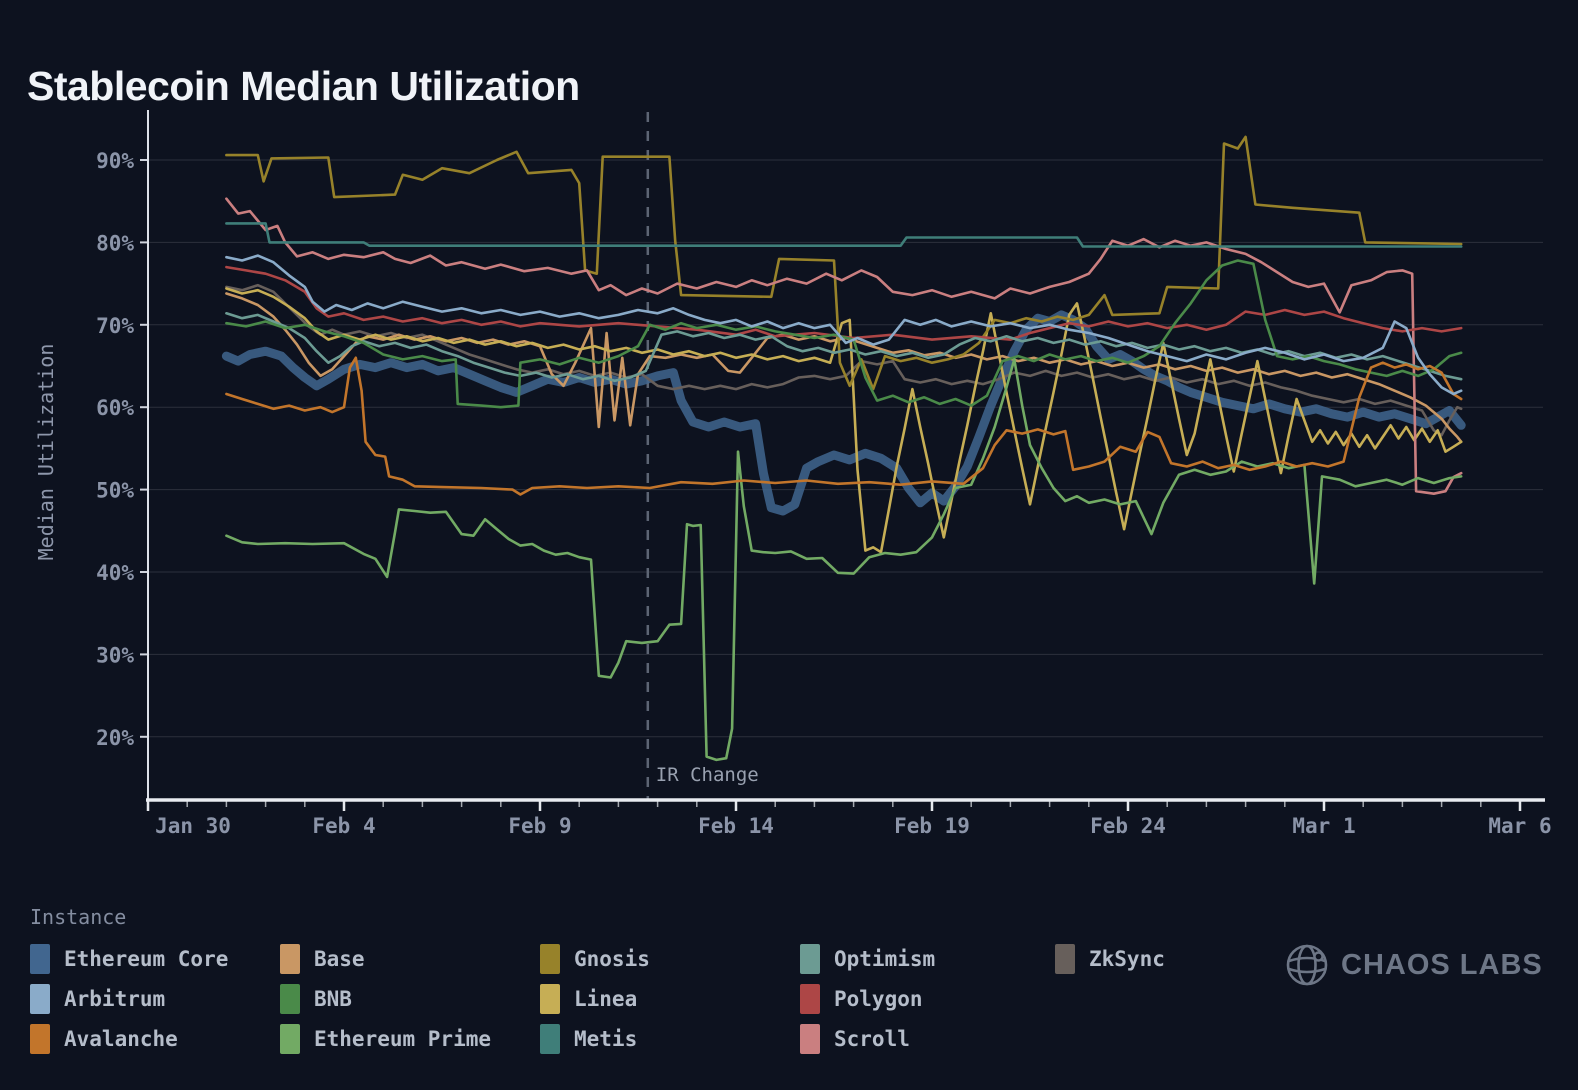 Image resolution: width=1578 pixels, height=1090 pixels. What do you see at coordinates (606, 1039) in the screenshot?
I see `legend-label: Metis` at bounding box center [606, 1039].